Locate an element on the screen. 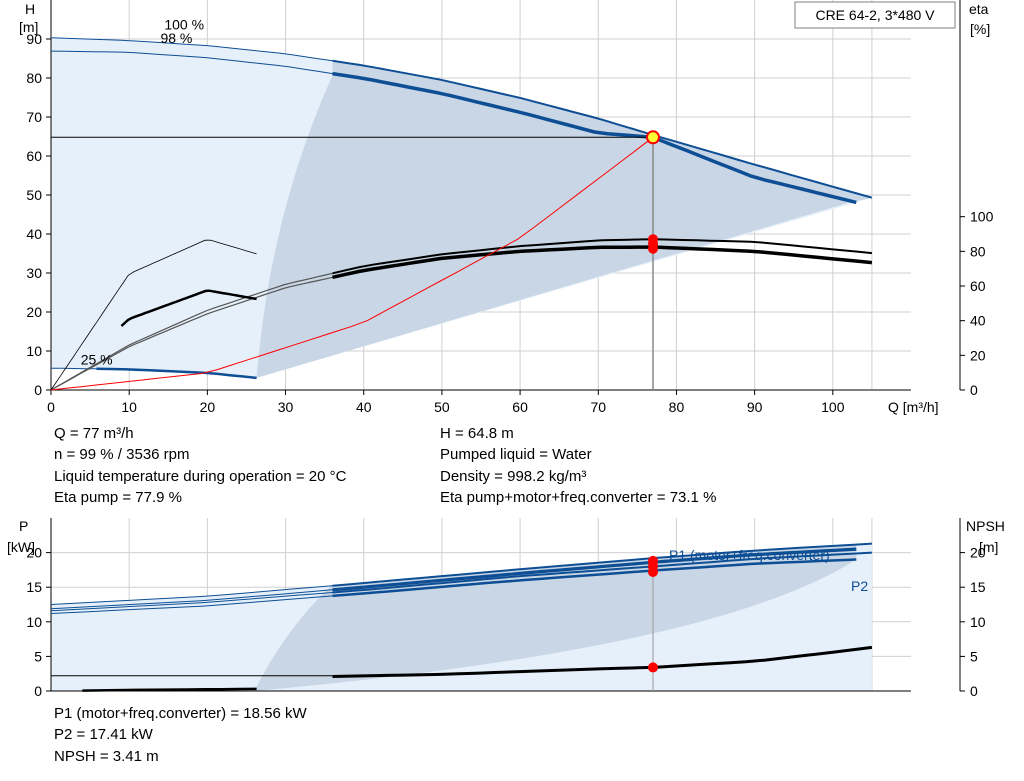 Image resolution: width=1024 pixels, height=781 pixels. p1-series-label: P1 (motor+freq.converter) is located at coordinates (749, 555).